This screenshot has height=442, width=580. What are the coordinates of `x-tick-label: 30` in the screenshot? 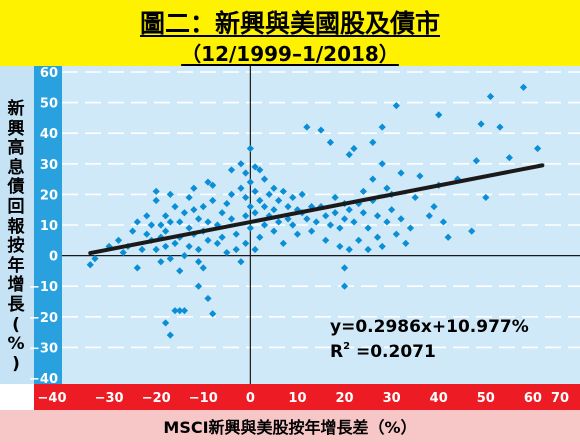 It's located at (392, 398).